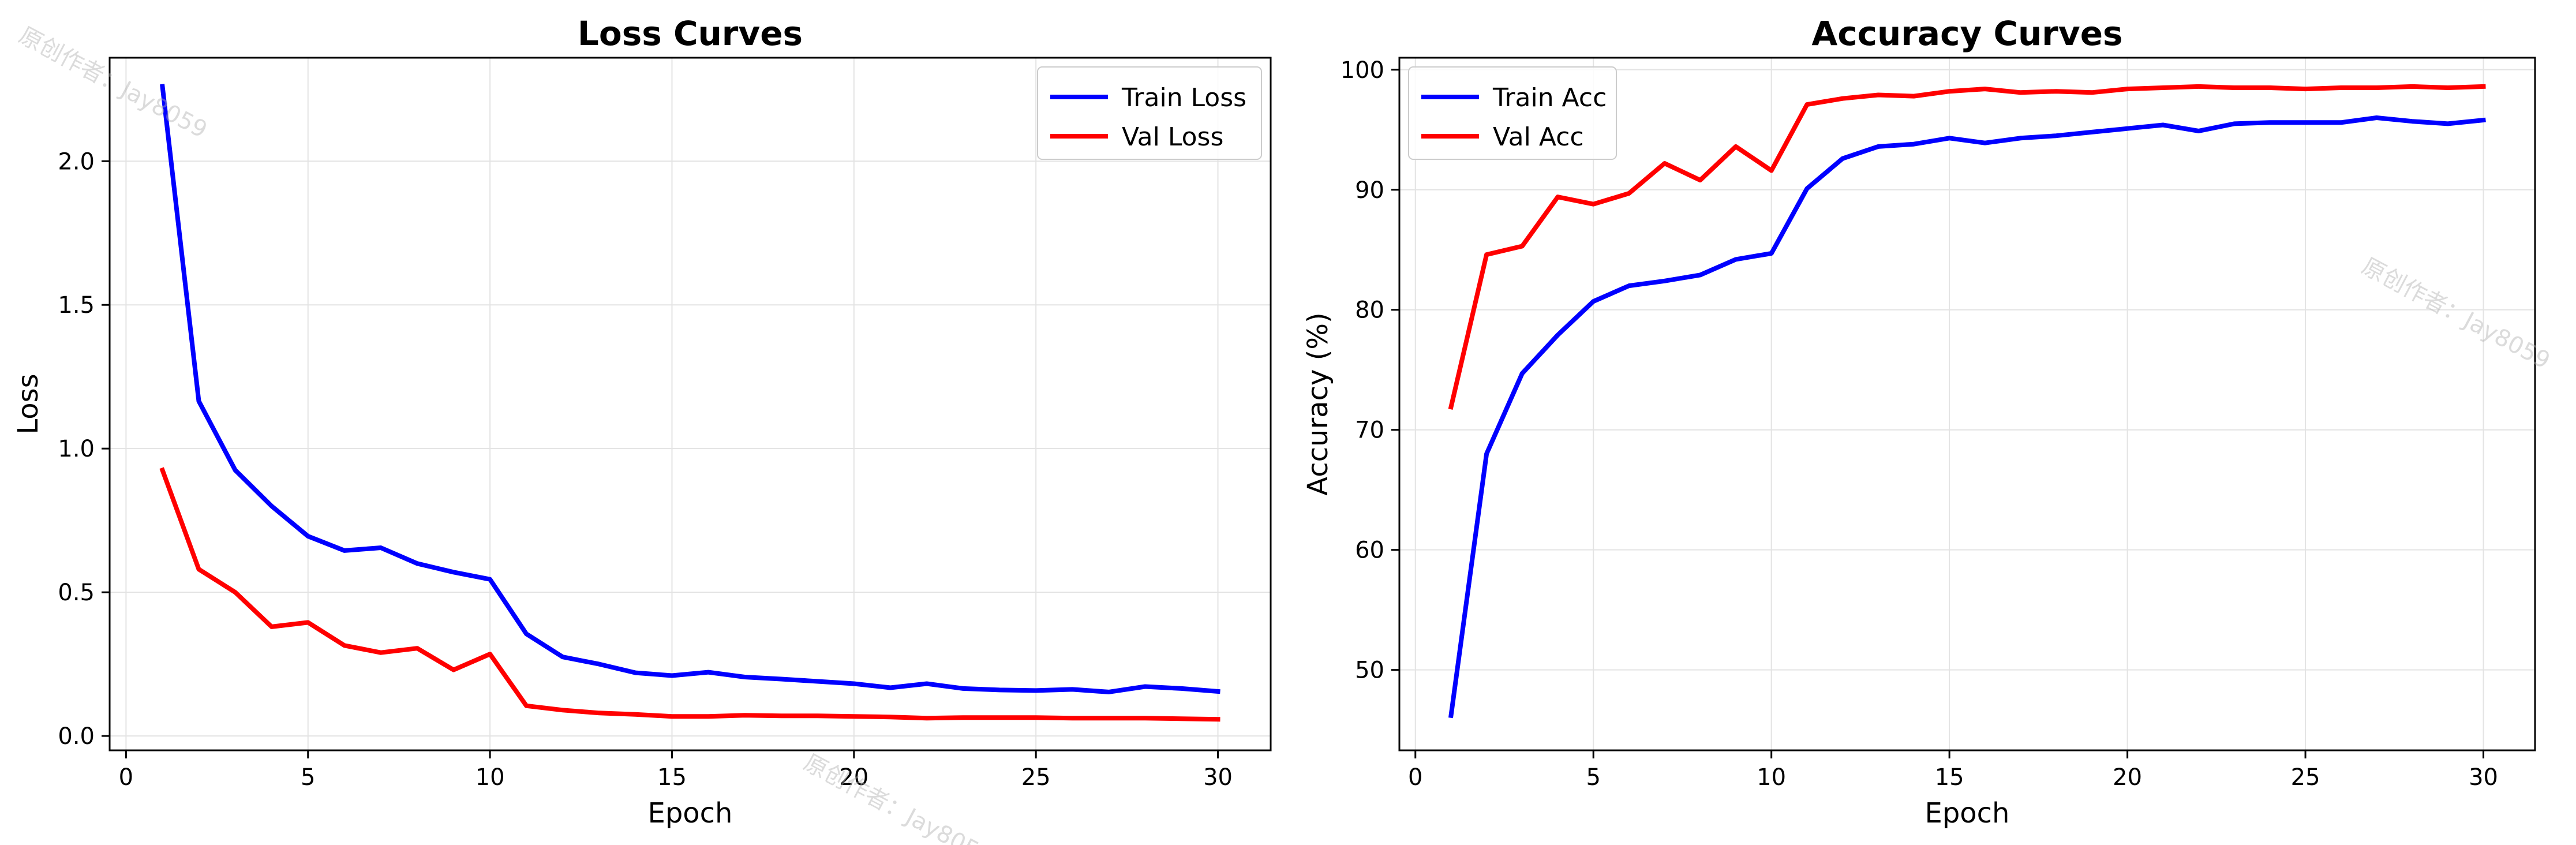 Image resolution: width=2576 pixels, height=845 pixels. I want to click on y-tick-label: 2.0, so click(76, 162).